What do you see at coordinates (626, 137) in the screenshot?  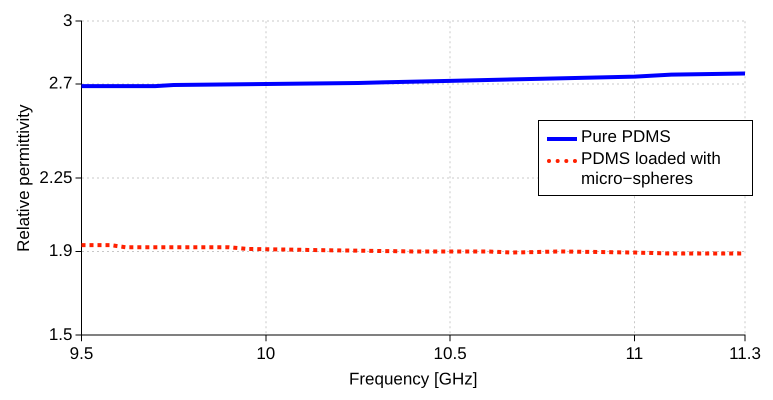 I see `legend-label: Pure PDMS` at bounding box center [626, 137].